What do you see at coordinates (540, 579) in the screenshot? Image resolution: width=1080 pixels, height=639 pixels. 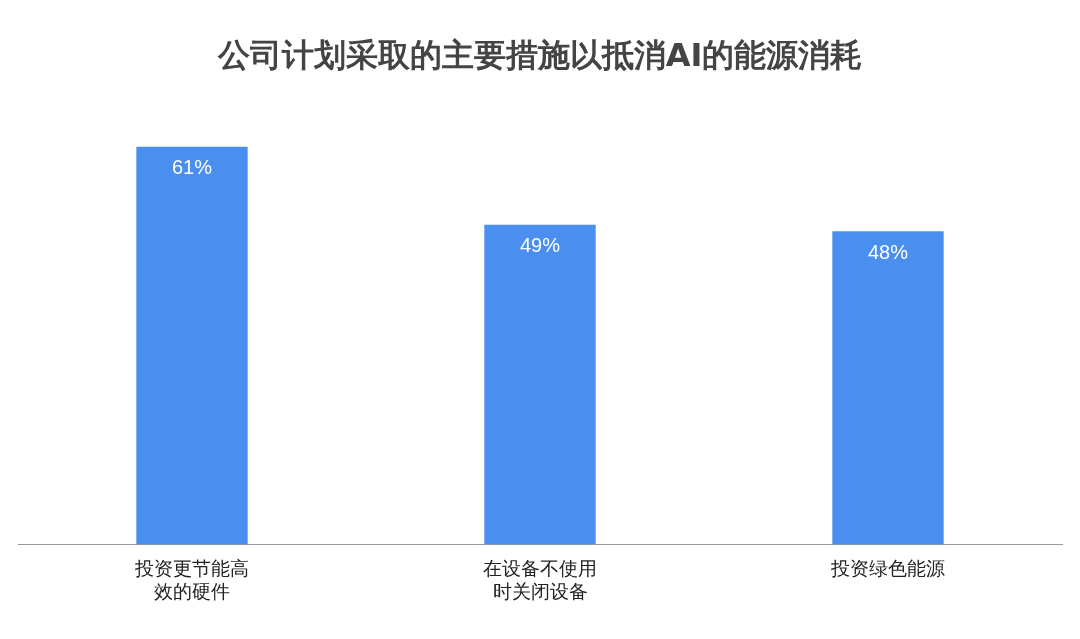 I see `x-tick-label: 在设备不使用时关闭设备` at bounding box center [540, 579].